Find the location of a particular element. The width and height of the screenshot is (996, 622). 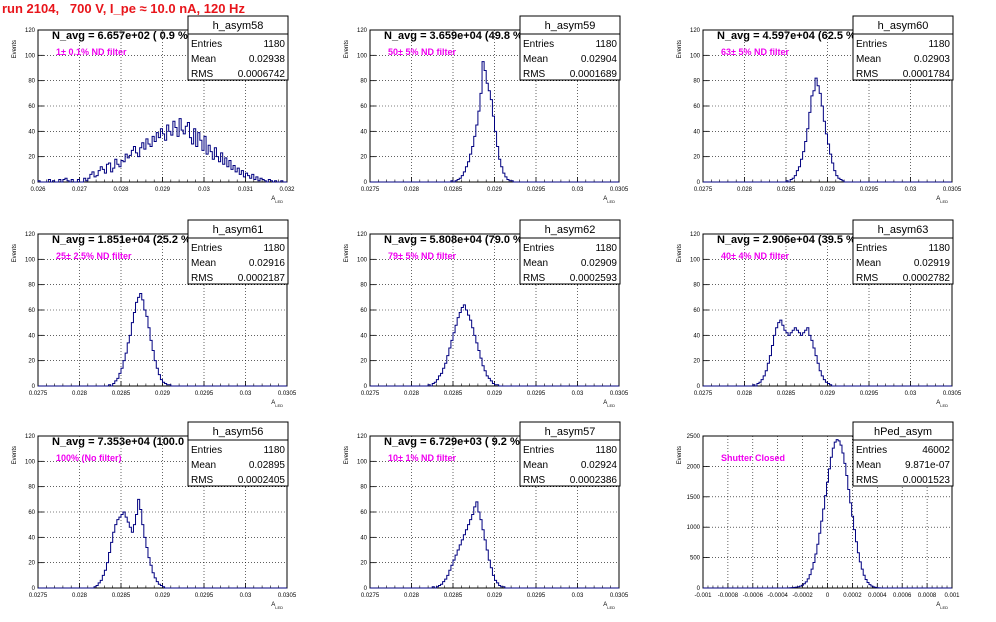

stats-value: 0.02924 is located at coordinates (599, 465).